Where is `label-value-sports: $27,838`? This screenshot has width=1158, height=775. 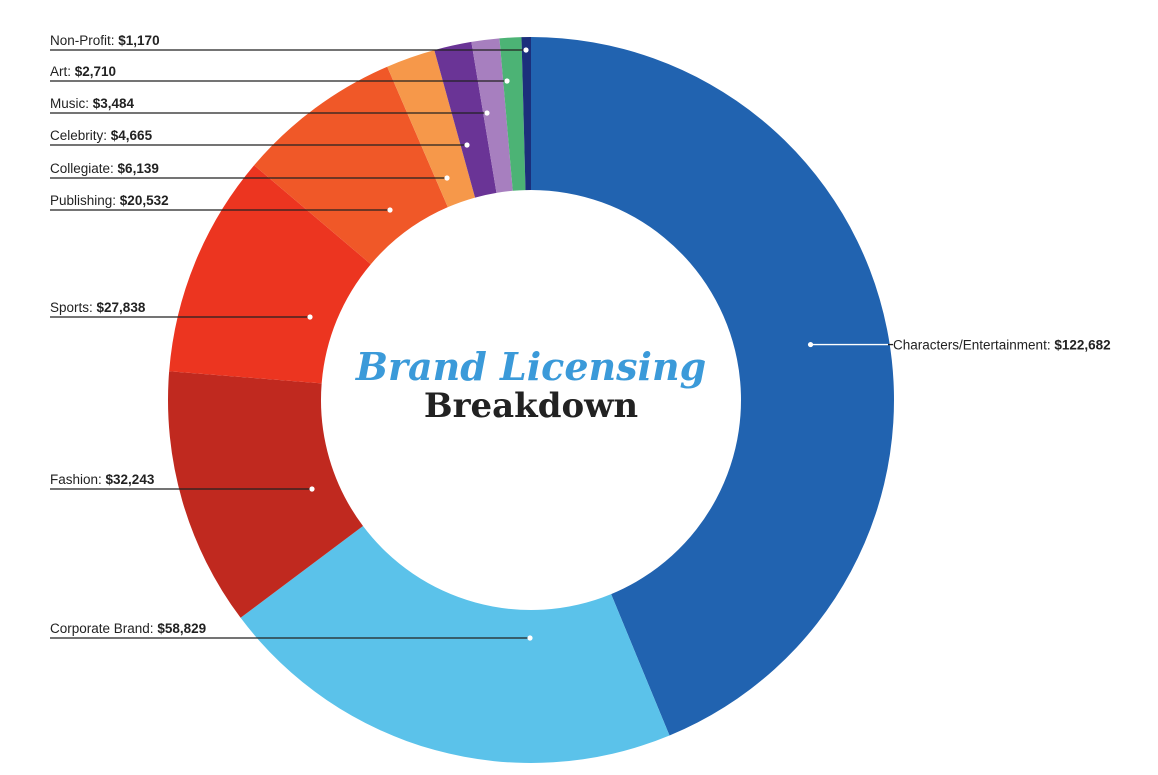 label-value-sports: $27,838 is located at coordinates (121, 307).